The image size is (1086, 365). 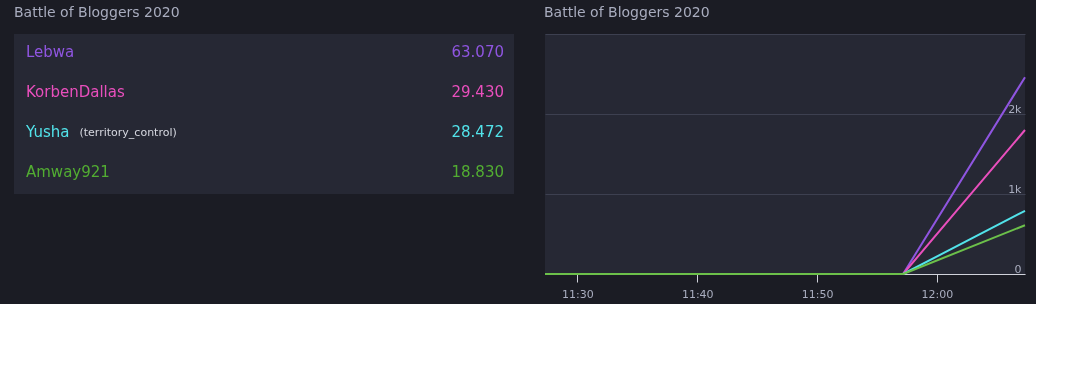 What do you see at coordinates (817, 294) in the screenshot?
I see `x-tick-label: 11:50` at bounding box center [817, 294].